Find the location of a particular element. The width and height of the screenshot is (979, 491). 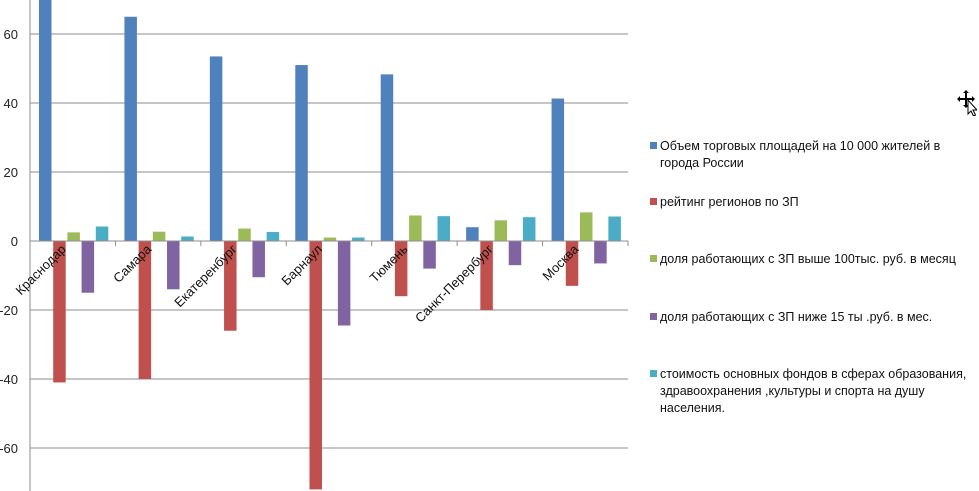

y-tick-label: 40 is located at coordinates (11, 103).